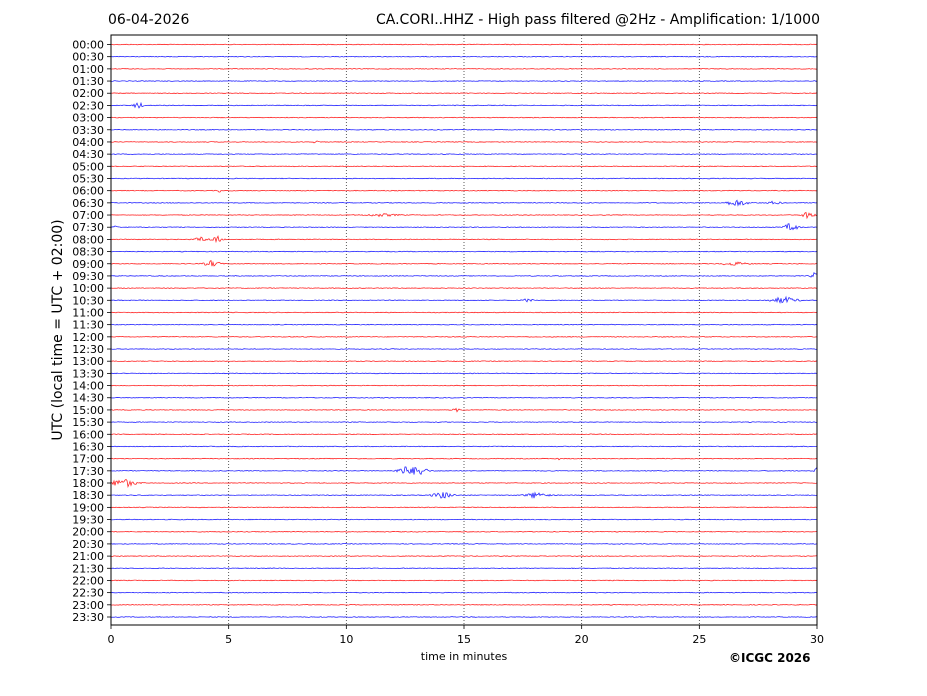 Image resolution: width=927 pixels, height=696 pixels. What do you see at coordinates (88, 264) in the screenshot?
I see `y-tick-label: 09:00` at bounding box center [88, 264].